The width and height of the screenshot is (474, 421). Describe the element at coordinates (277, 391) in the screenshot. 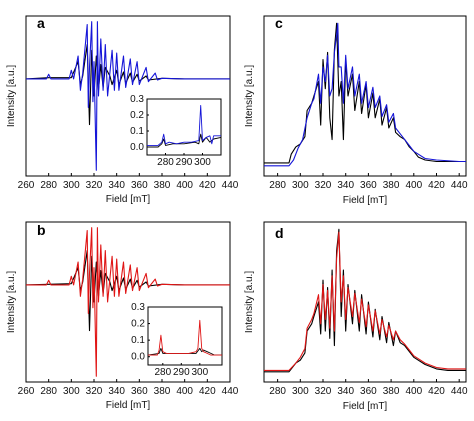

I see `panel-d-tick-label: 280` at that location.